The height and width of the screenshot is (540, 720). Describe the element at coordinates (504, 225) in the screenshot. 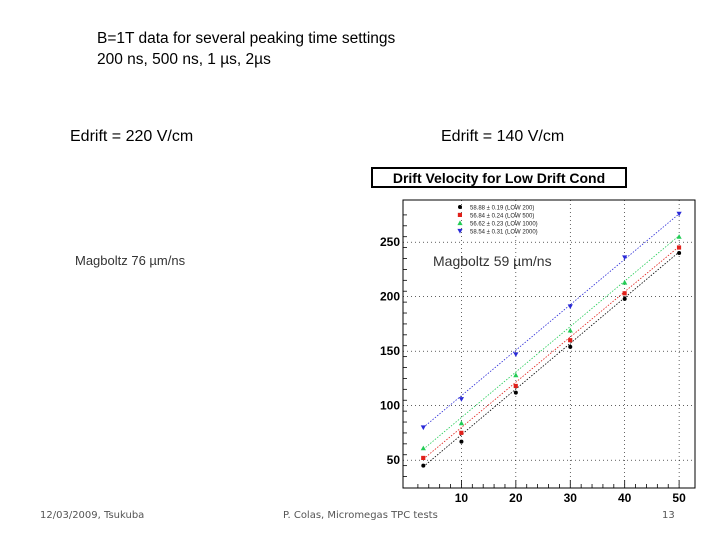

I see `legend-label-3: 56.62 ± 0.23 (LOW 1000)` at that location.